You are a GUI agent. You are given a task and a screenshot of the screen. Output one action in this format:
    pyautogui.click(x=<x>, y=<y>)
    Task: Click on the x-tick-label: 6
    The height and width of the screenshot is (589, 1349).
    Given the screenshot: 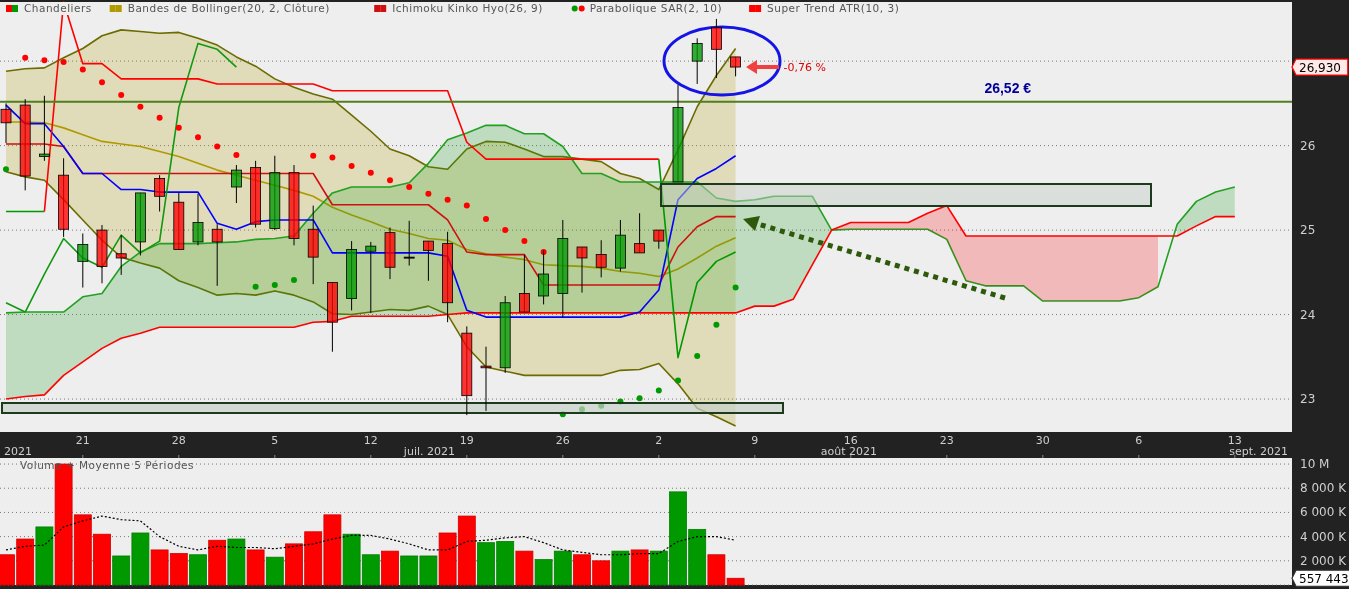 What is the action you would take?
    pyautogui.click(x=1139, y=440)
    